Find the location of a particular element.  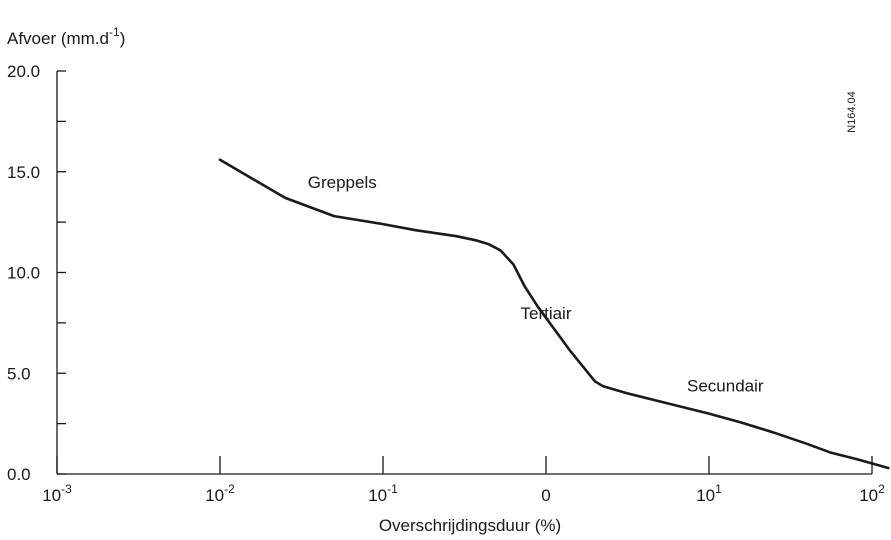

figure-code: N164.04 is located at coordinates (852, 112).